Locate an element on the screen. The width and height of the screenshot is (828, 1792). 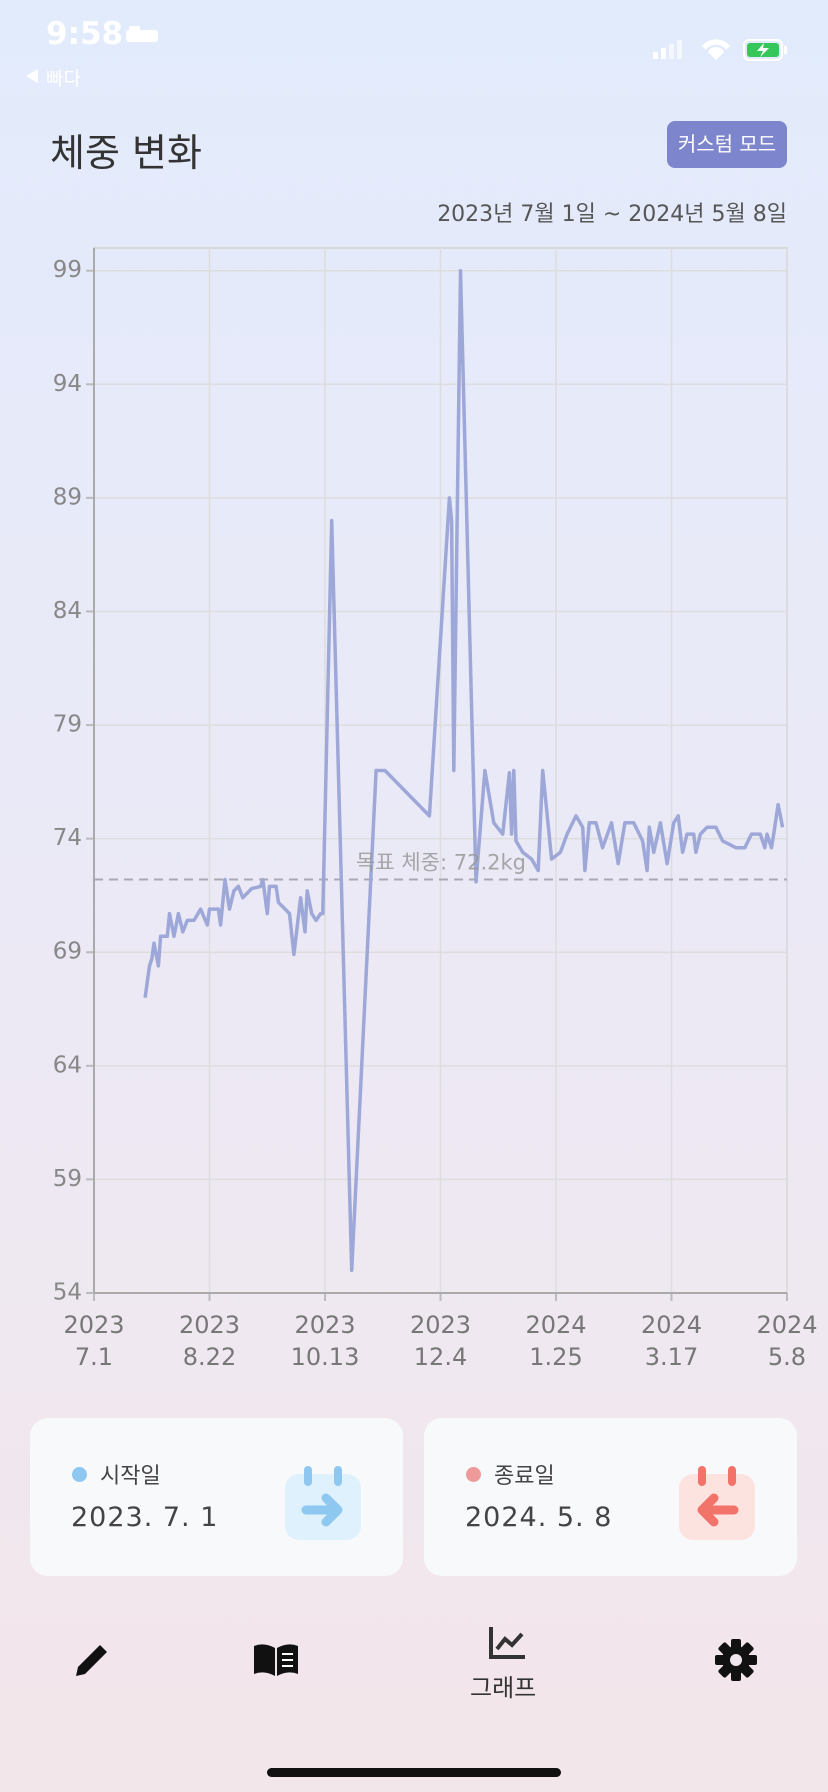
sleep-icon is located at coordinates (142, 34).